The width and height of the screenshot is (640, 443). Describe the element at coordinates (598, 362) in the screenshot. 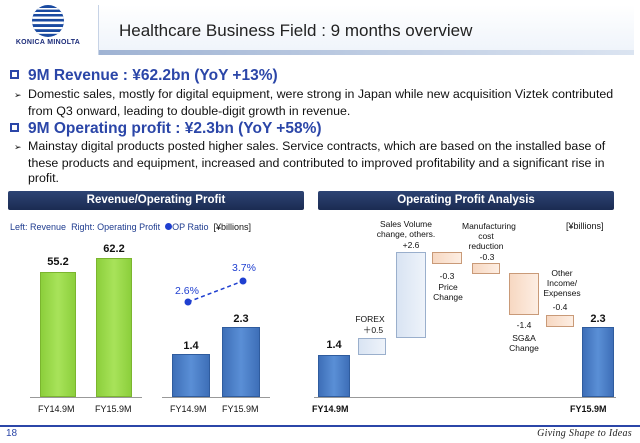

I see `wf-end-bar` at that location.